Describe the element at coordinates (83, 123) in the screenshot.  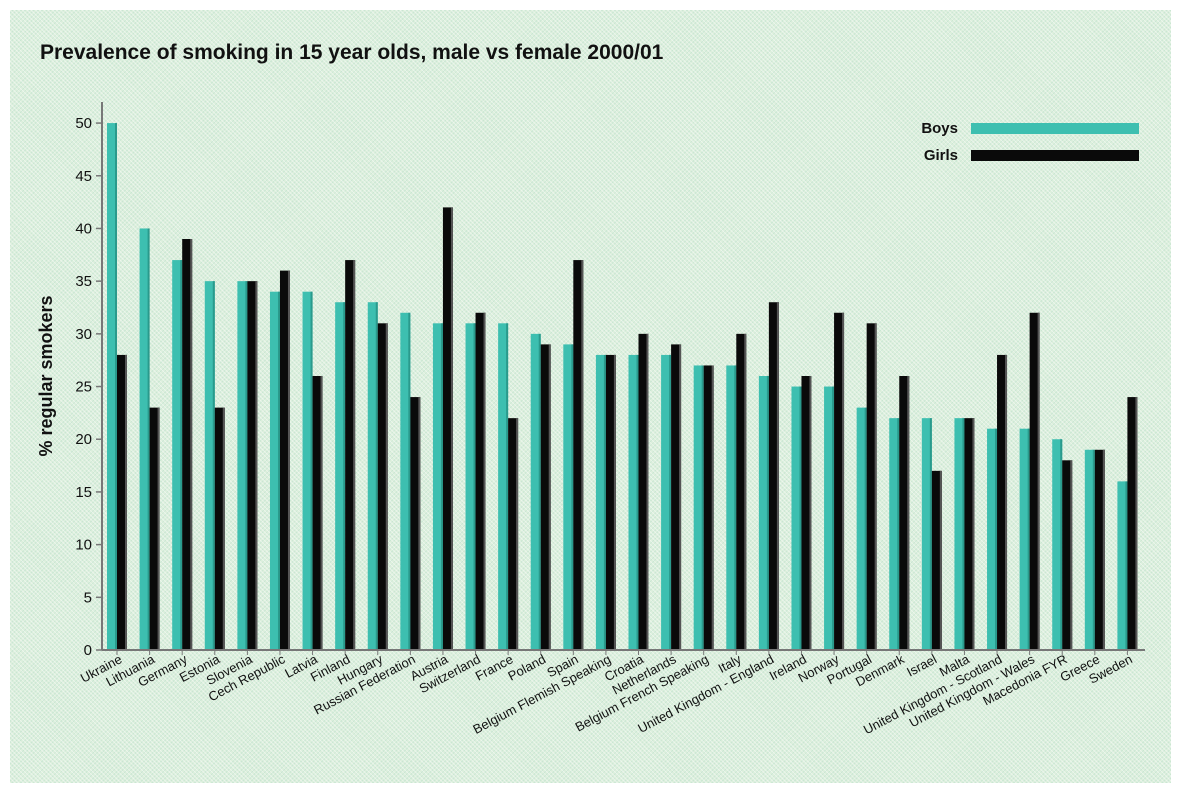
I see `y-tick-label-50: 50` at that location.